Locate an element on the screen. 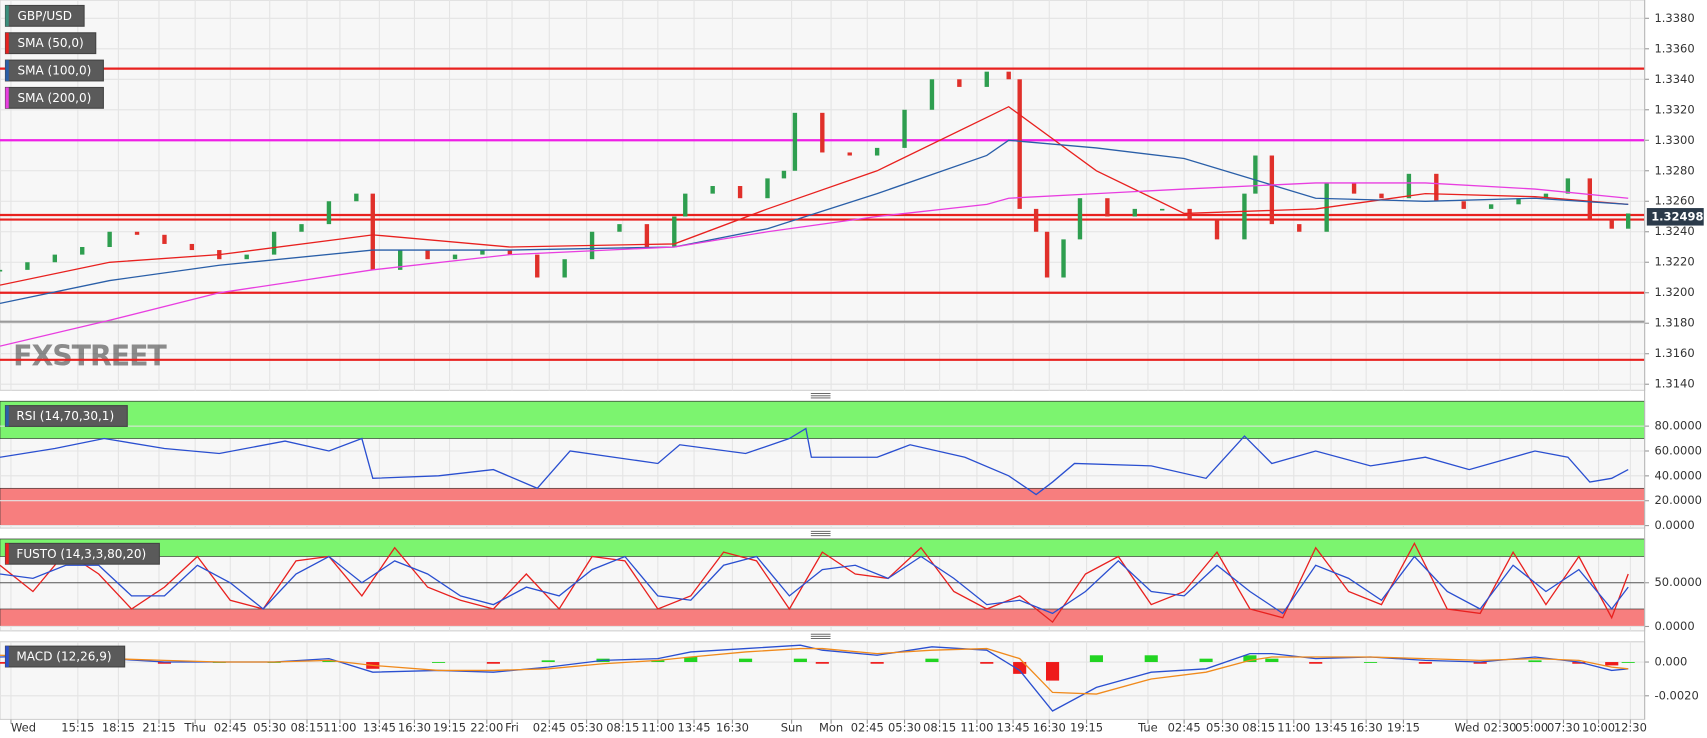 This screenshot has height=738, width=1707. x-tick-label: Fri is located at coordinates (512, 728).